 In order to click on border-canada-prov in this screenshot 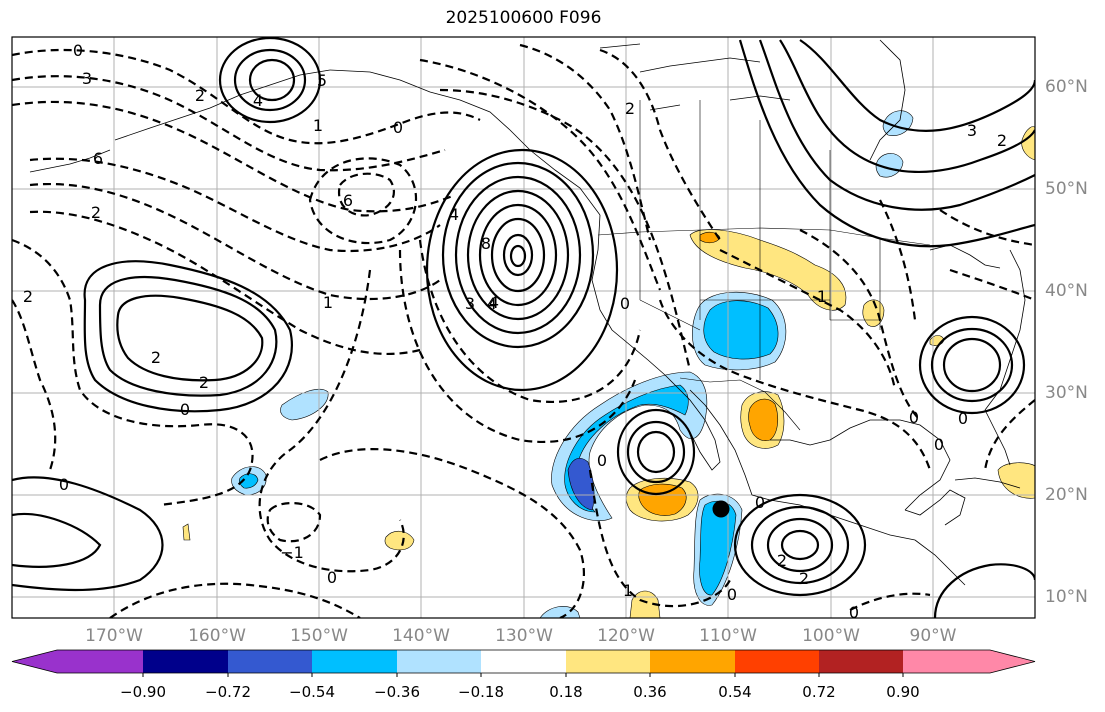, I will do `click(735, 166)`.